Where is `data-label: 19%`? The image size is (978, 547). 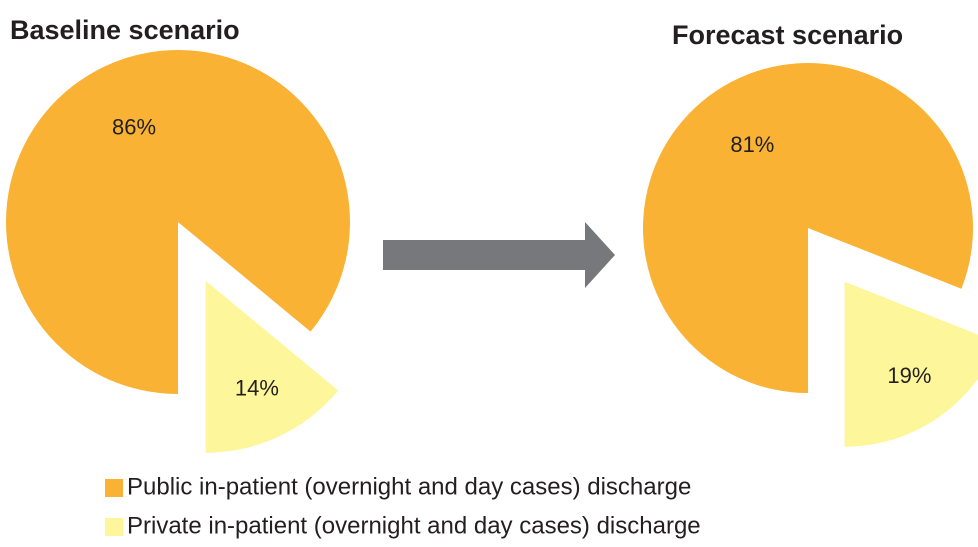 data-label: 19% is located at coordinates (909, 375).